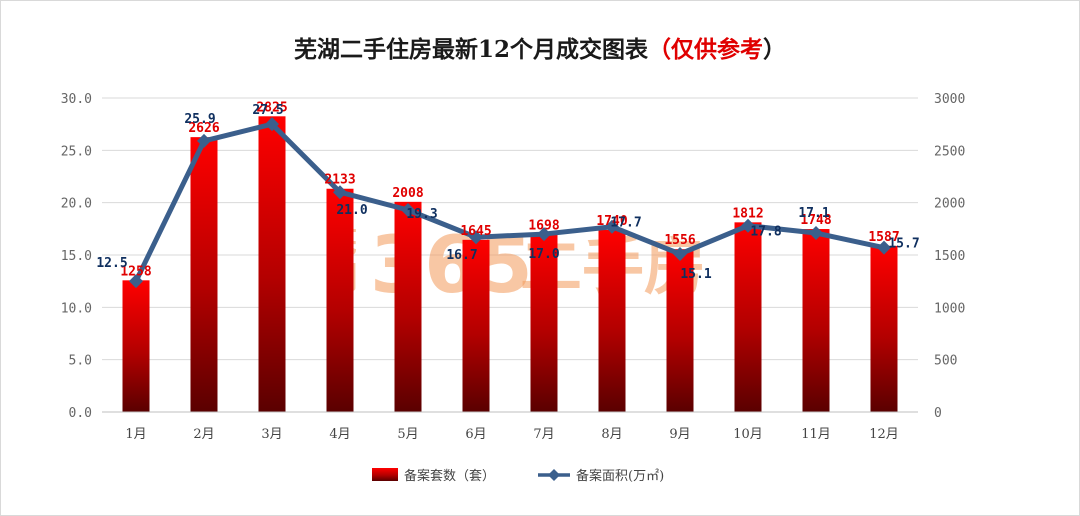  What do you see at coordinates (407, 434) in the screenshot?
I see `x-tick-label: 5月` at bounding box center [407, 434].